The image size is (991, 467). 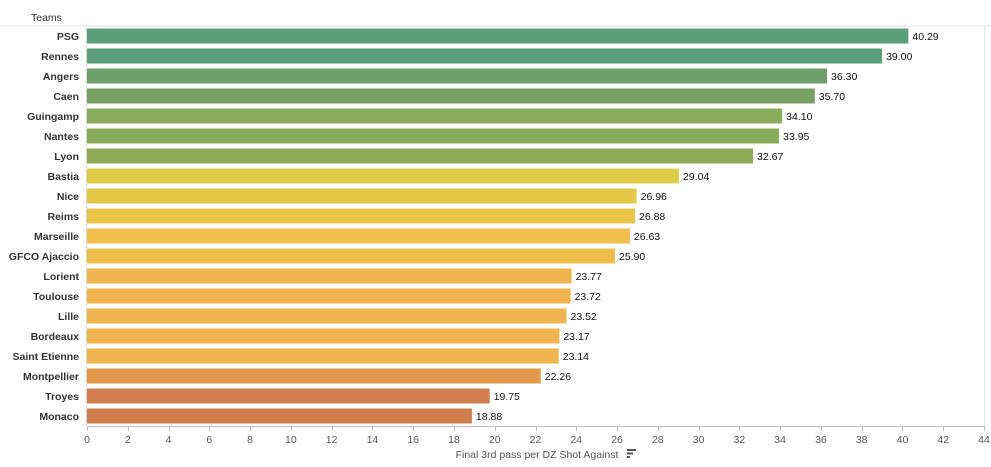 What do you see at coordinates (62, 397) in the screenshot?
I see `team-label: Troyes` at bounding box center [62, 397].